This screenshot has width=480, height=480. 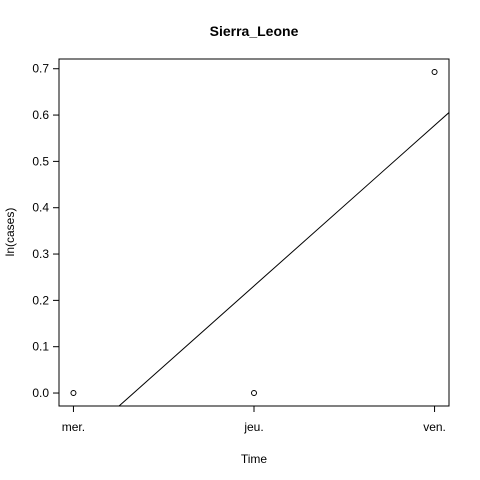 What do you see at coordinates (40, 300) in the screenshot?
I see `y-tick-label: 0.2` at bounding box center [40, 300].